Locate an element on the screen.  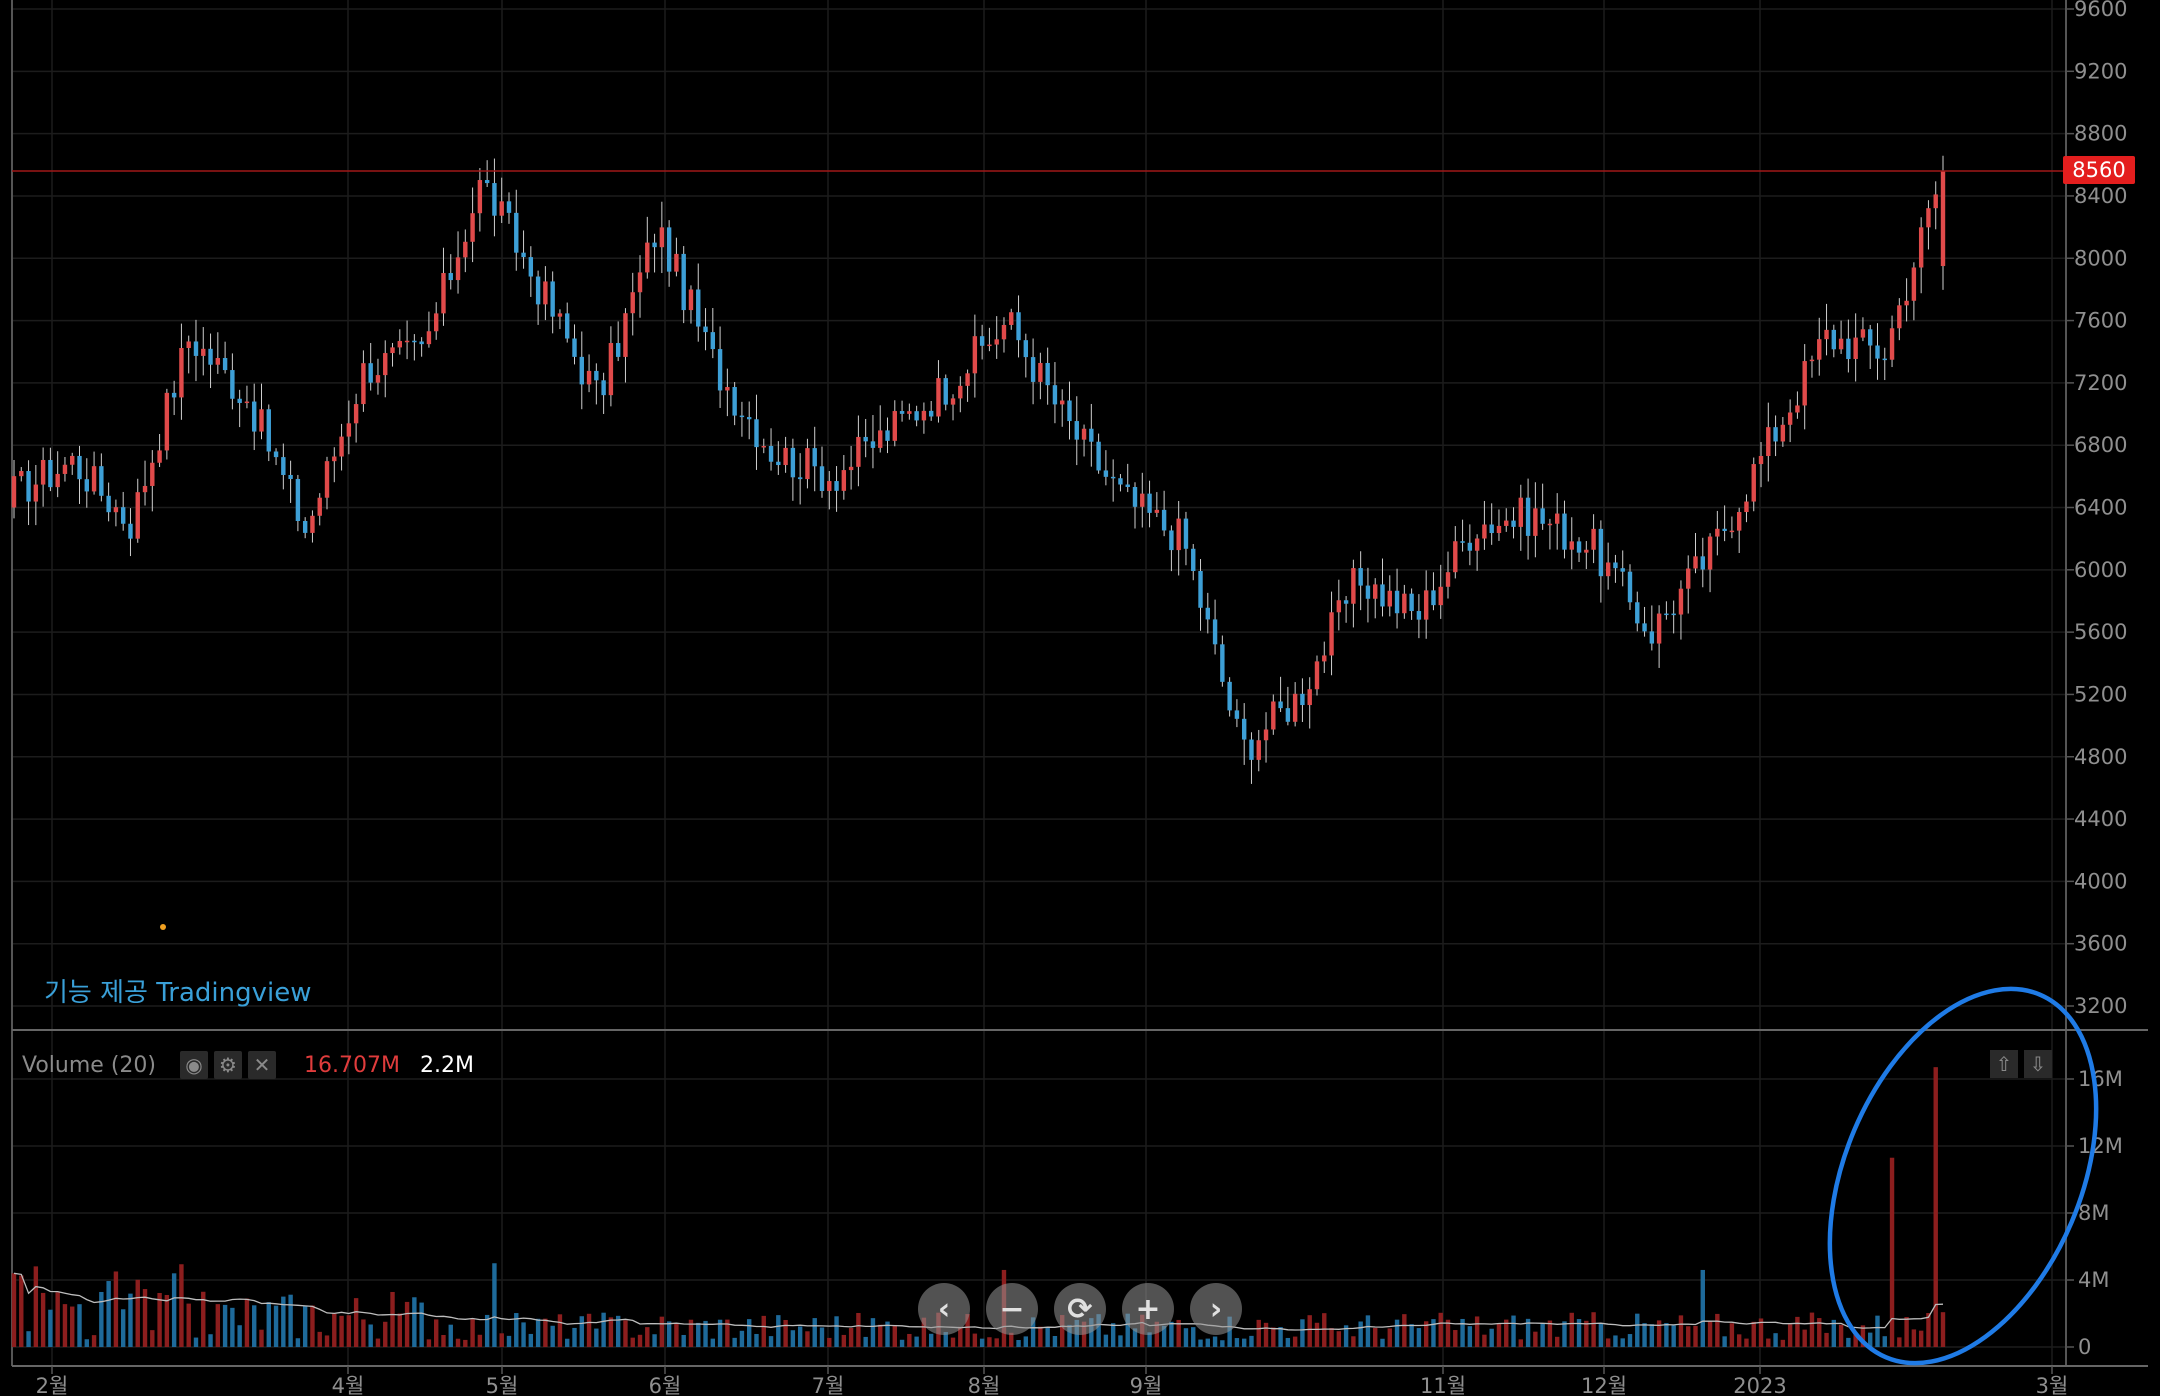
annotation-circle is located at coordinates (1963, 1176).